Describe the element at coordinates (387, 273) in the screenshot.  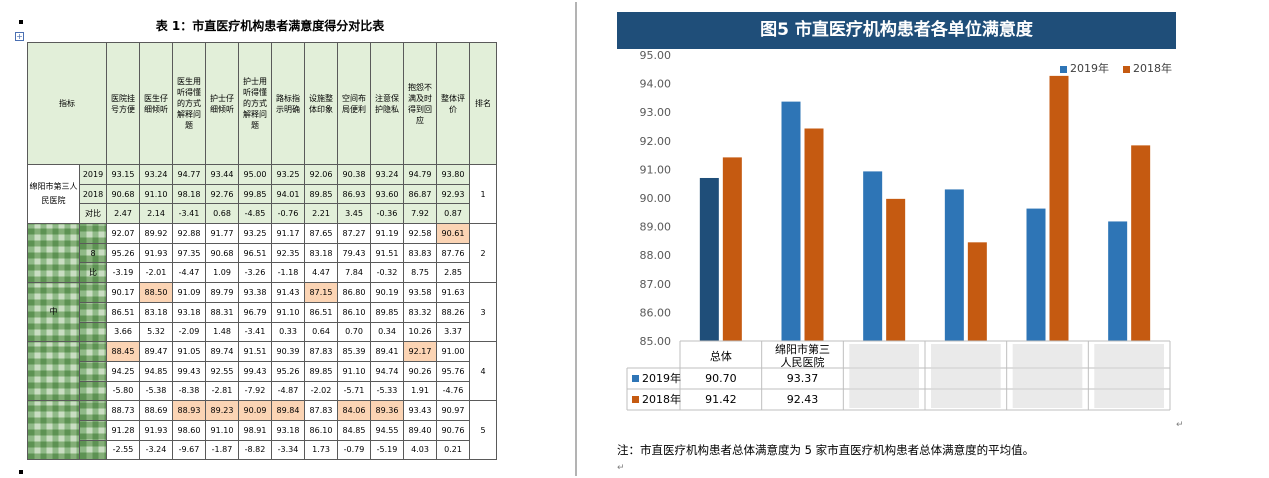
I see `value-cell: -0.32` at that location.